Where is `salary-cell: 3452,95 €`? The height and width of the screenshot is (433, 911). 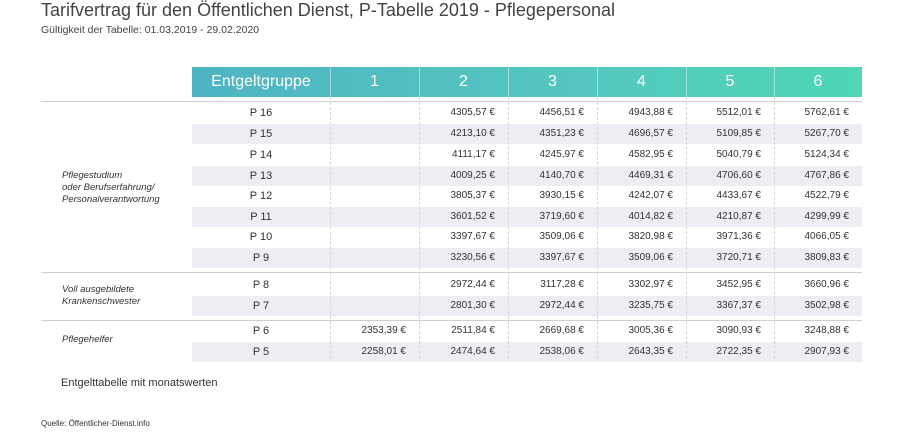
salary-cell: 3452,95 € is located at coordinates (739, 284).